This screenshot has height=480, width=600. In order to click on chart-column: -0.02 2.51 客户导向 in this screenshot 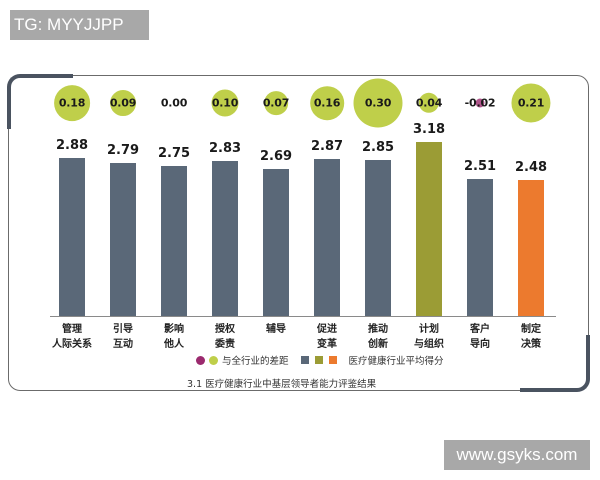, I will do `click(480, 240)`.